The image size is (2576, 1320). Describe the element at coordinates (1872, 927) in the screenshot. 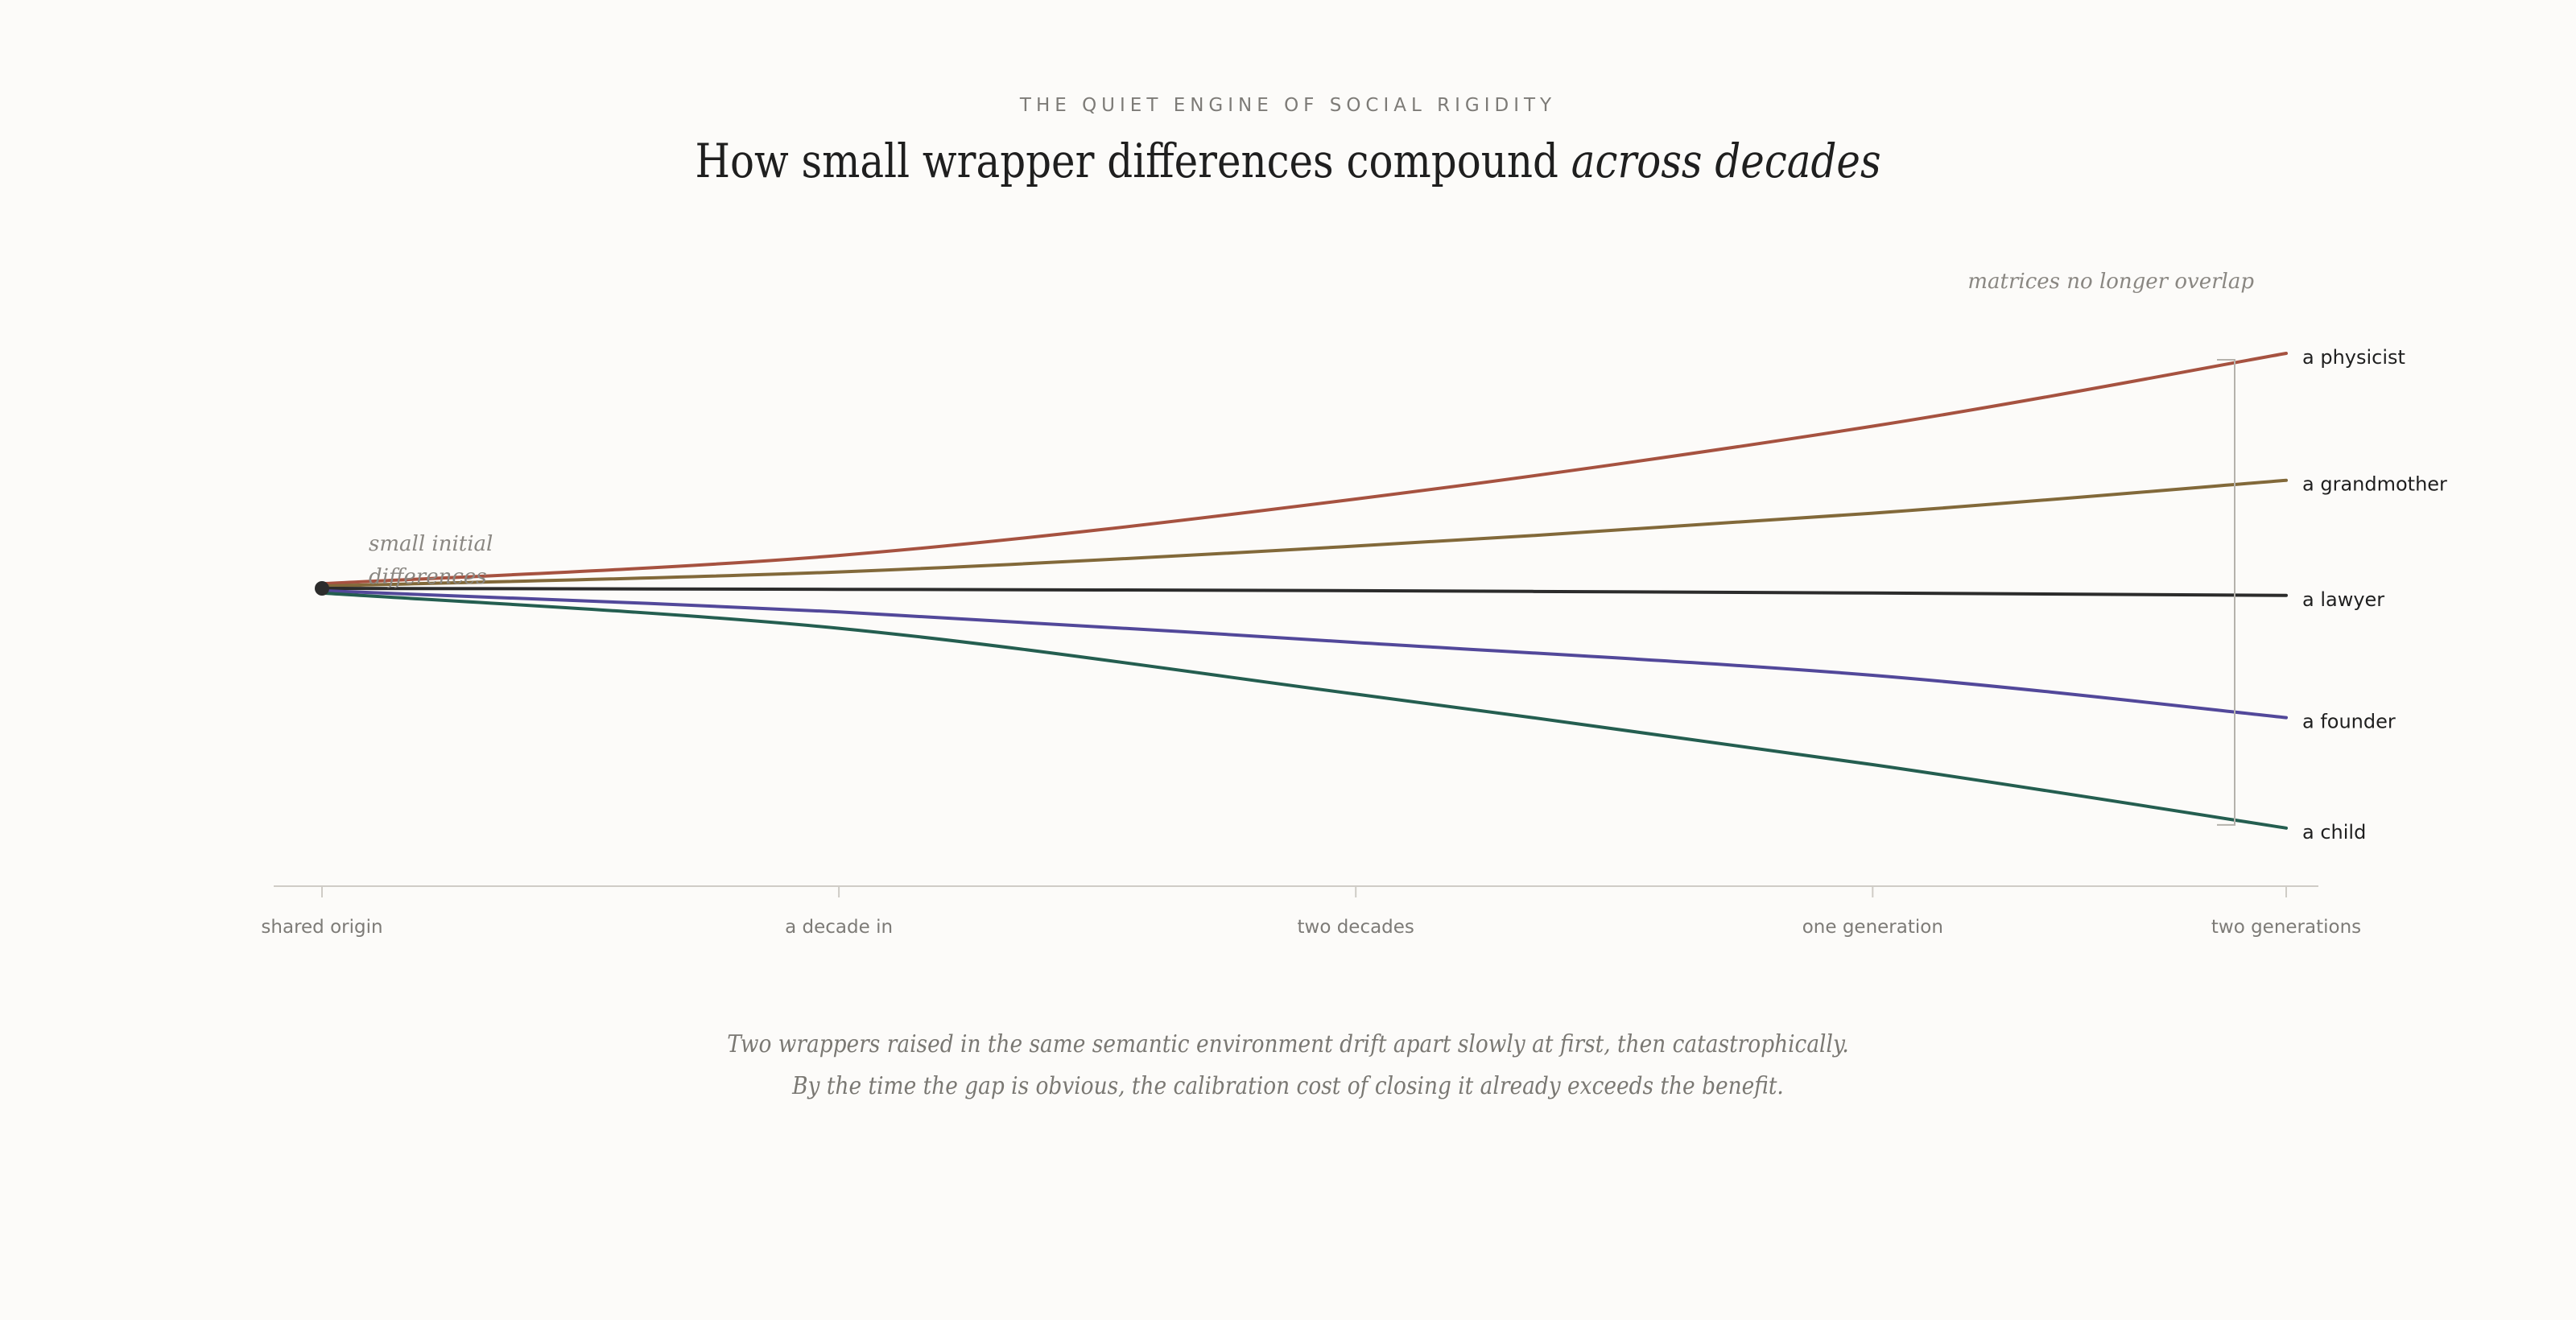

I see `x-tick-label: one generation` at that location.